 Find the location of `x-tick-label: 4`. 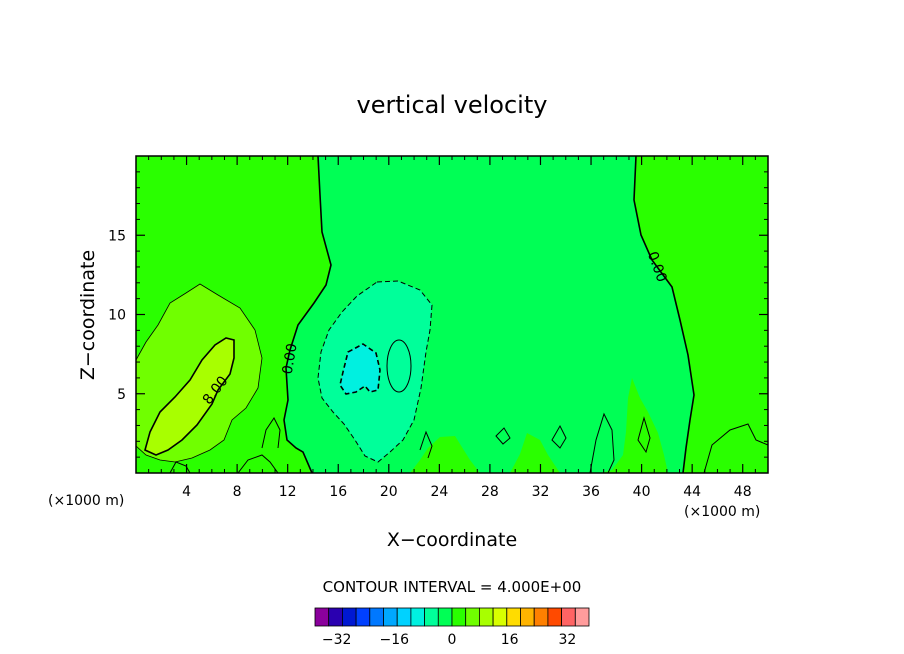

x-tick-label: 4 is located at coordinates (186, 492).